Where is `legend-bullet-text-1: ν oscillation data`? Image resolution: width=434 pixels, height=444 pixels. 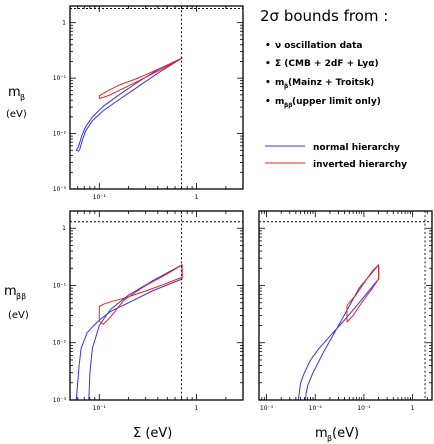 legend-bullet-text-1: ν oscillation data is located at coordinates (318, 46).